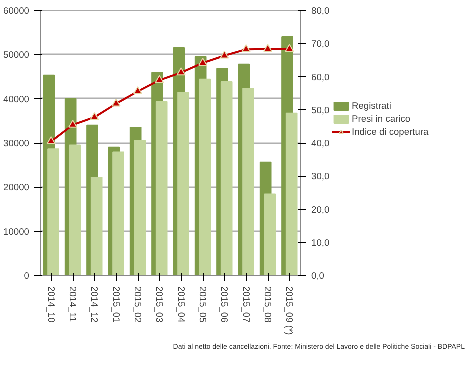 This screenshot has height=373, width=476. I want to click on y-tick-label: 10000, so click(17, 231).